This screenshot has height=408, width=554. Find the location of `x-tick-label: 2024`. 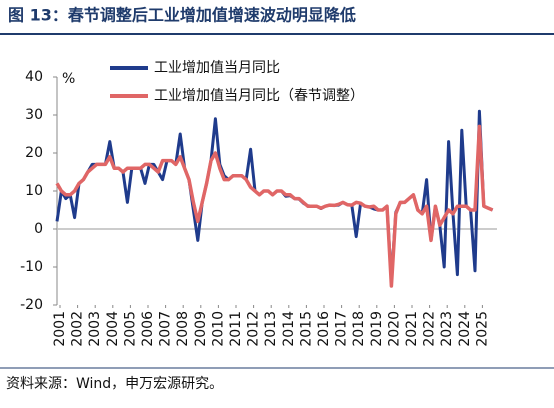

x-tick-label: 2024 is located at coordinates (465, 329).